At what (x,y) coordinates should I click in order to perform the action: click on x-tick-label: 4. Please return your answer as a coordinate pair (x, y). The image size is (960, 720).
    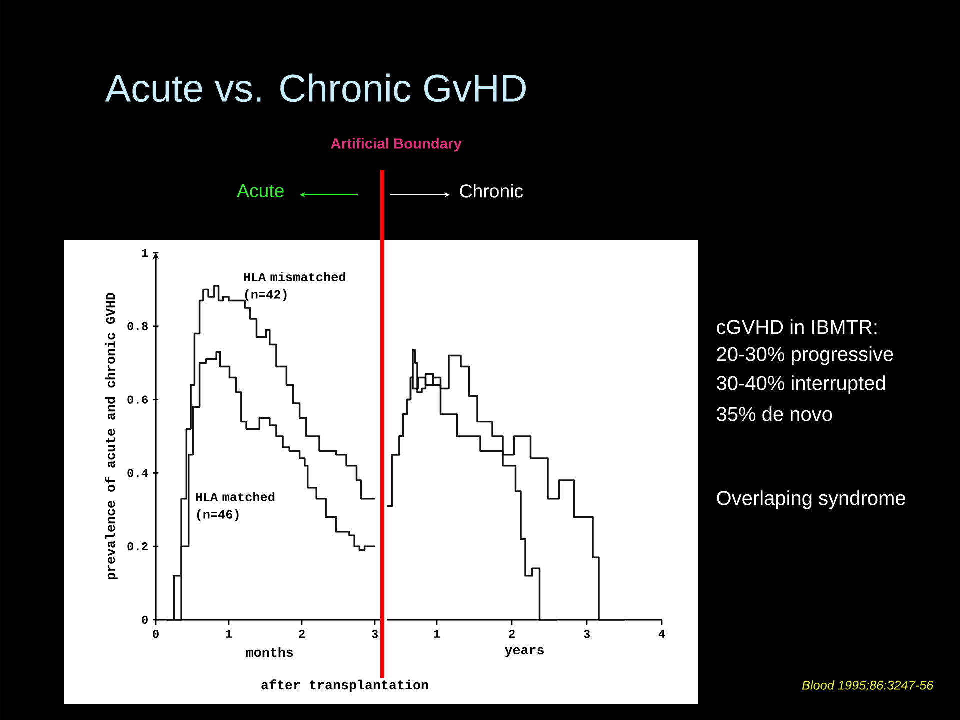
    Looking at the image, I should click on (662, 634).